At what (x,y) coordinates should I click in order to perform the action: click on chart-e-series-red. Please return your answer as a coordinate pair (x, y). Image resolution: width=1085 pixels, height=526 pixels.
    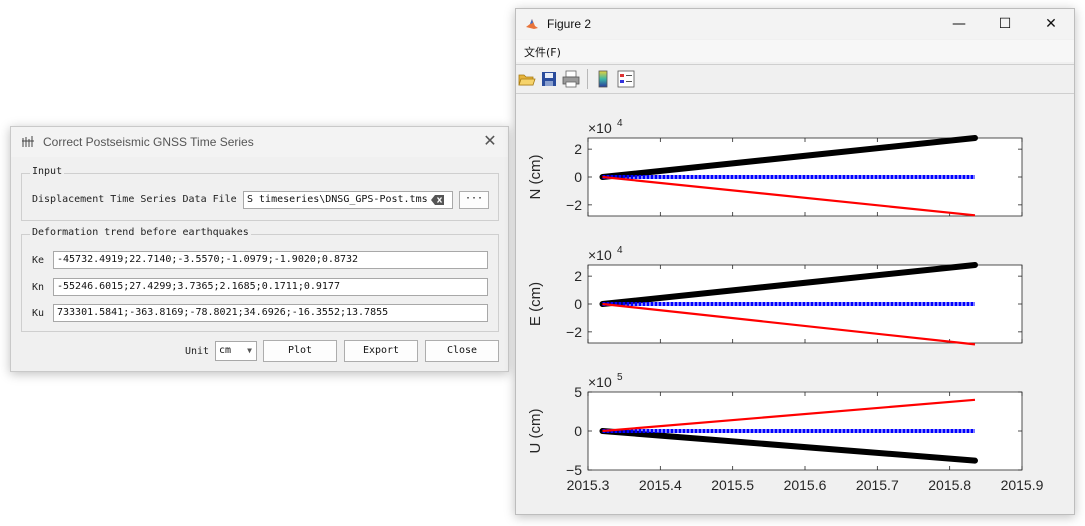
    Looking at the image, I should click on (789, 324).